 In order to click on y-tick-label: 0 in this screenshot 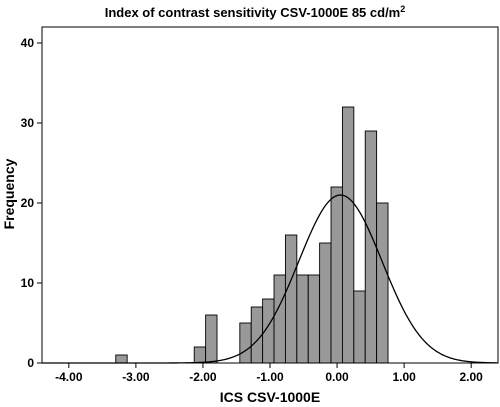, I will do `click(30, 363)`.